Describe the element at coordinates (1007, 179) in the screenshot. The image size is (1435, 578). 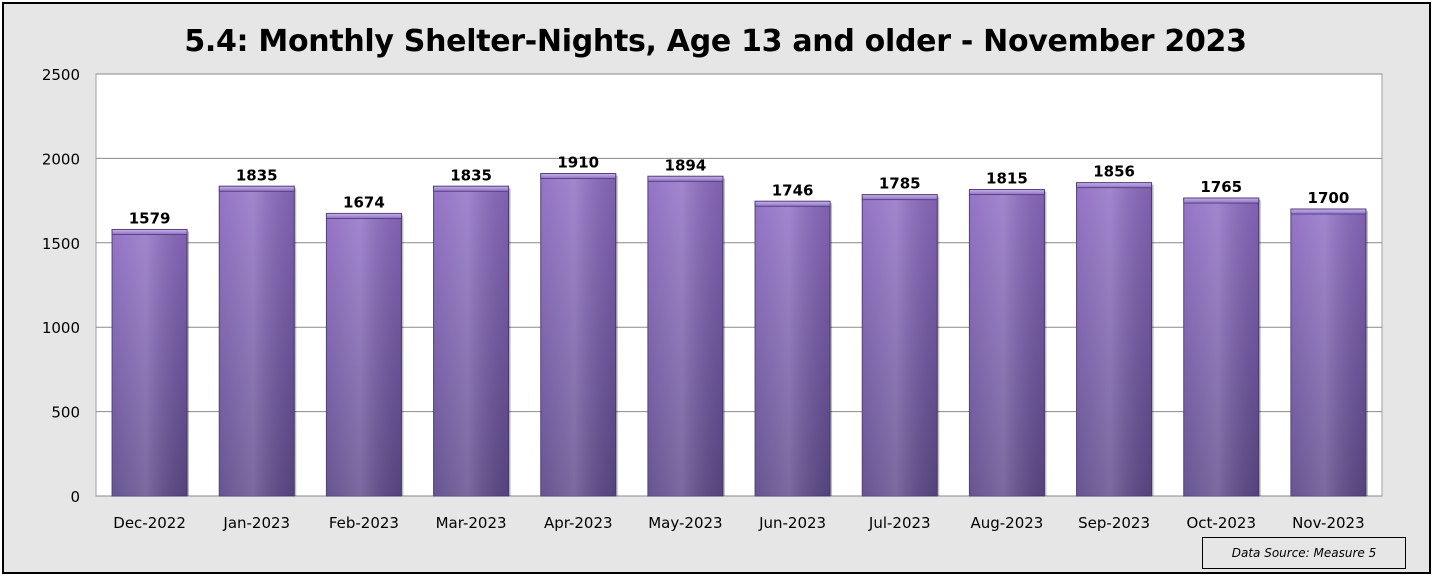
I see `bar-value-label: 1815` at that location.